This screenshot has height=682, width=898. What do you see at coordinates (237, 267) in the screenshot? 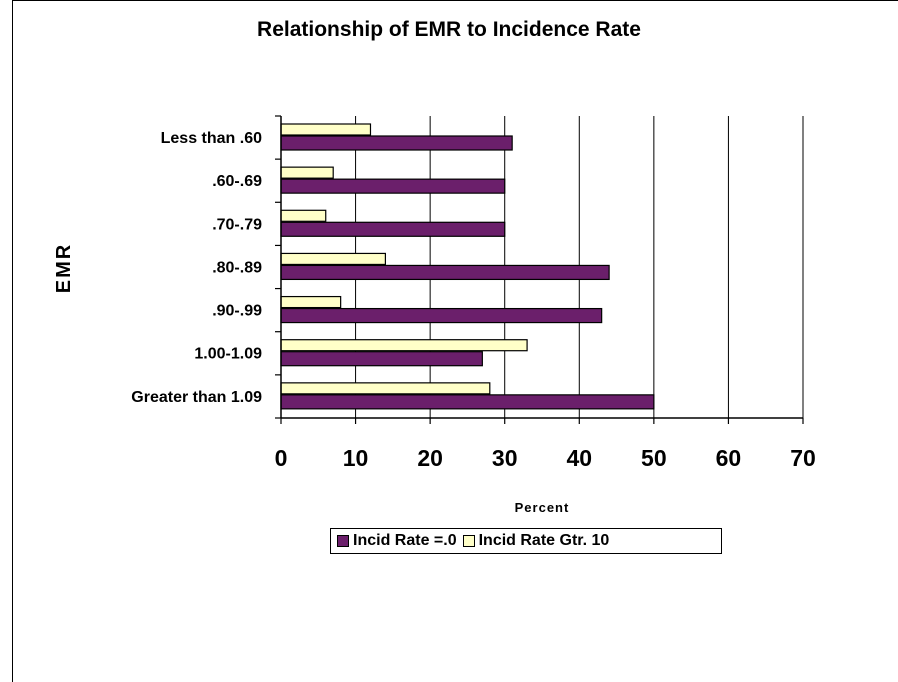
I see `y-tick-label: .80-.89` at bounding box center [237, 267].